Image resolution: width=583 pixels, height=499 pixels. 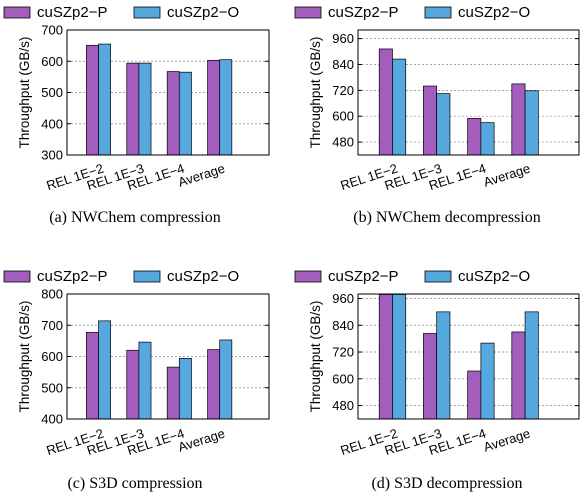 I want to click on panel-caption: (d) S3D decompression, so click(x=446, y=483).